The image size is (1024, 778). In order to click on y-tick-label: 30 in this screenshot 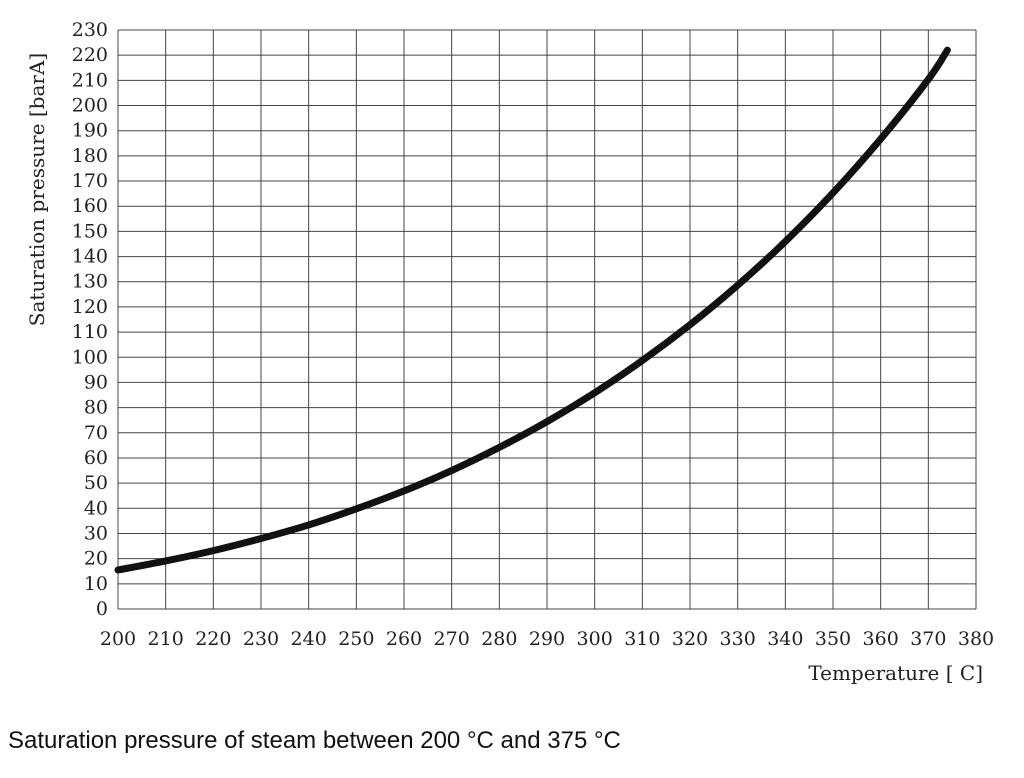, I will do `click(96, 533)`.